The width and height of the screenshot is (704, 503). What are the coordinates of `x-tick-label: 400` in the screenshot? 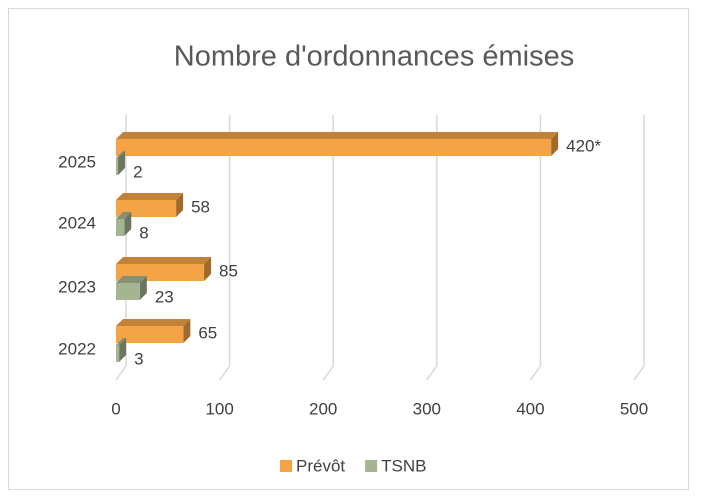 It's located at (530, 408).